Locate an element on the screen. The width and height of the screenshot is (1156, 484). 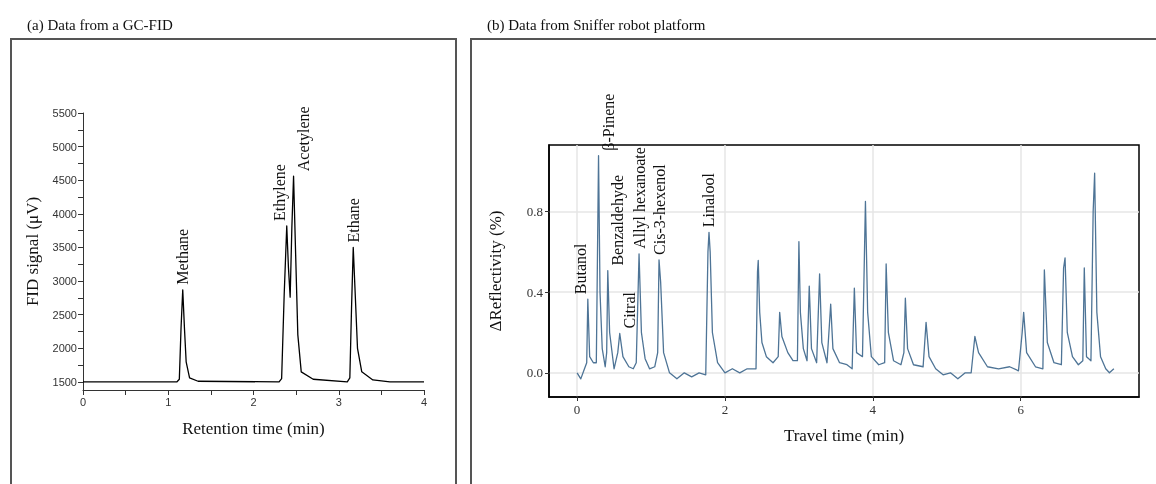
annotation: Benzaldehyde is located at coordinates (618, 220).